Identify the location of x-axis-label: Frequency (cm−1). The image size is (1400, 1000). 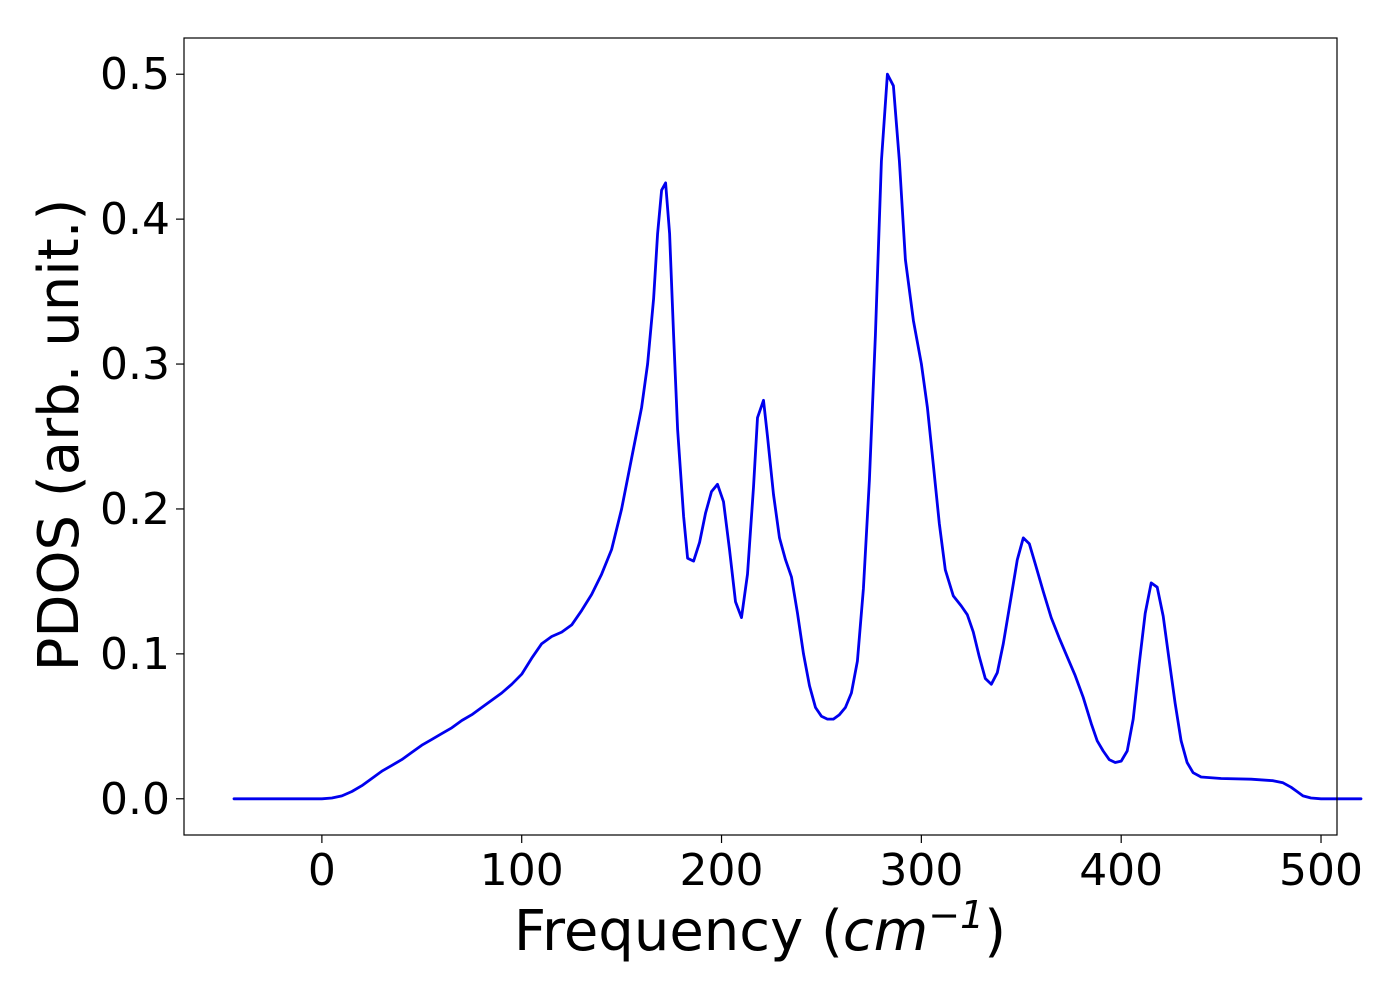
(760, 928).